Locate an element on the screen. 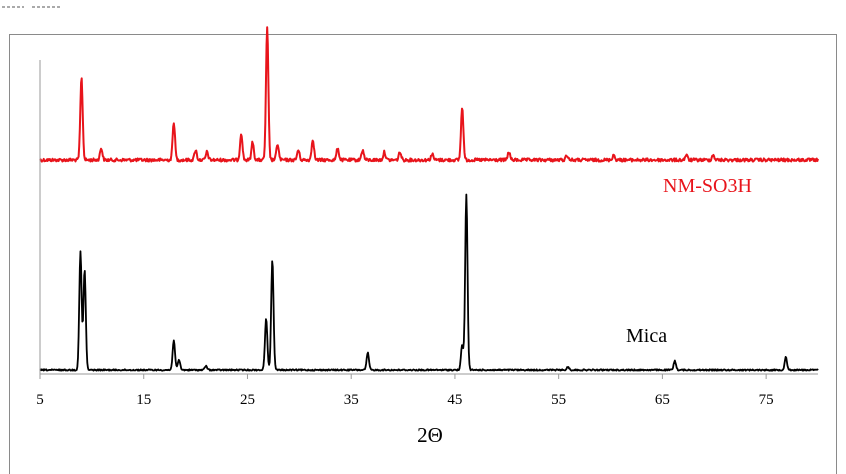 Image resolution: width=846 pixels, height=474 pixels. series-label-mica: Mica is located at coordinates (646, 336).